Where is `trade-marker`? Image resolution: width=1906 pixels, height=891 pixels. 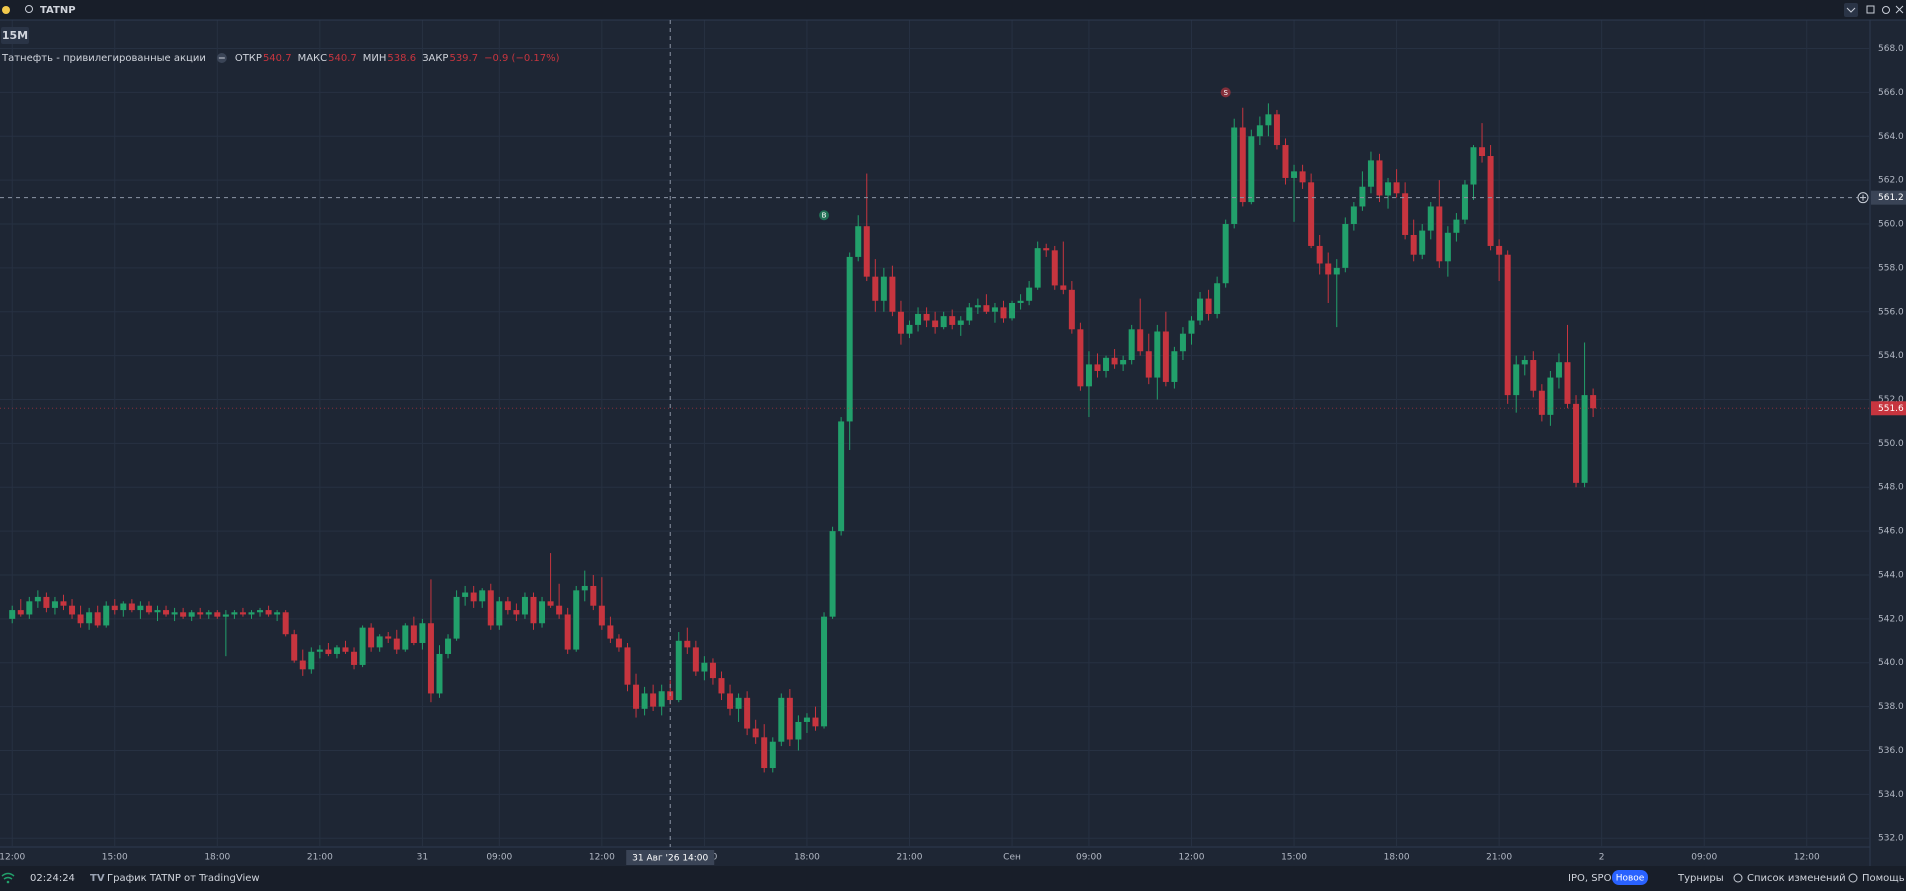 trade-marker is located at coordinates (824, 215).